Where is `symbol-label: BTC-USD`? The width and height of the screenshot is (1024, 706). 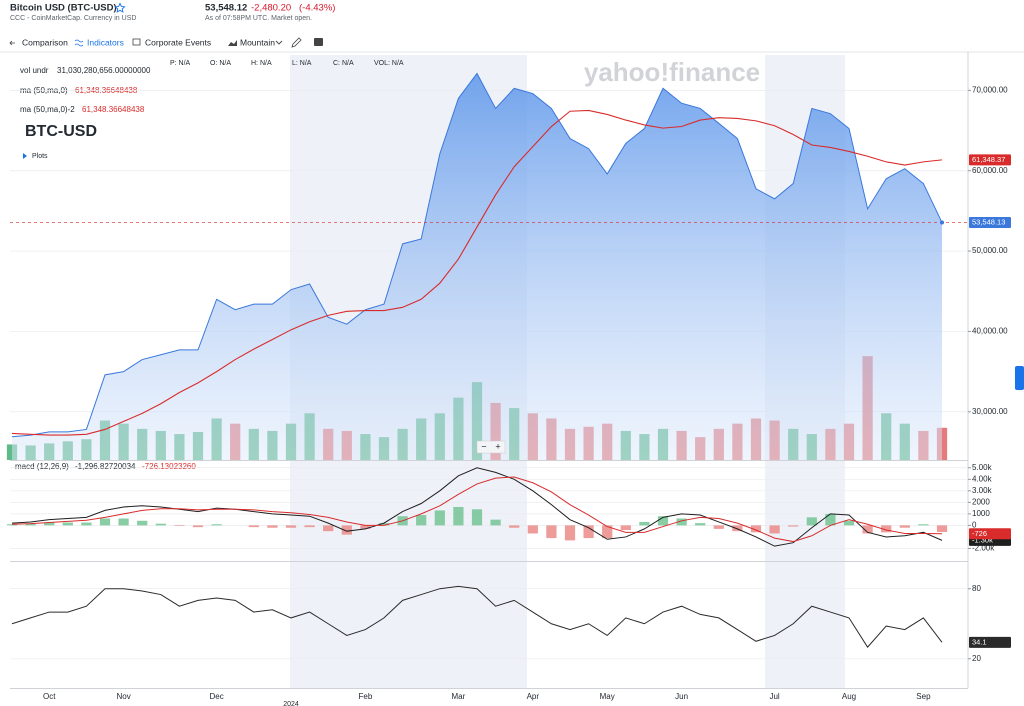
symbol-label: BTC-USD is located at coordinates (61, 131).